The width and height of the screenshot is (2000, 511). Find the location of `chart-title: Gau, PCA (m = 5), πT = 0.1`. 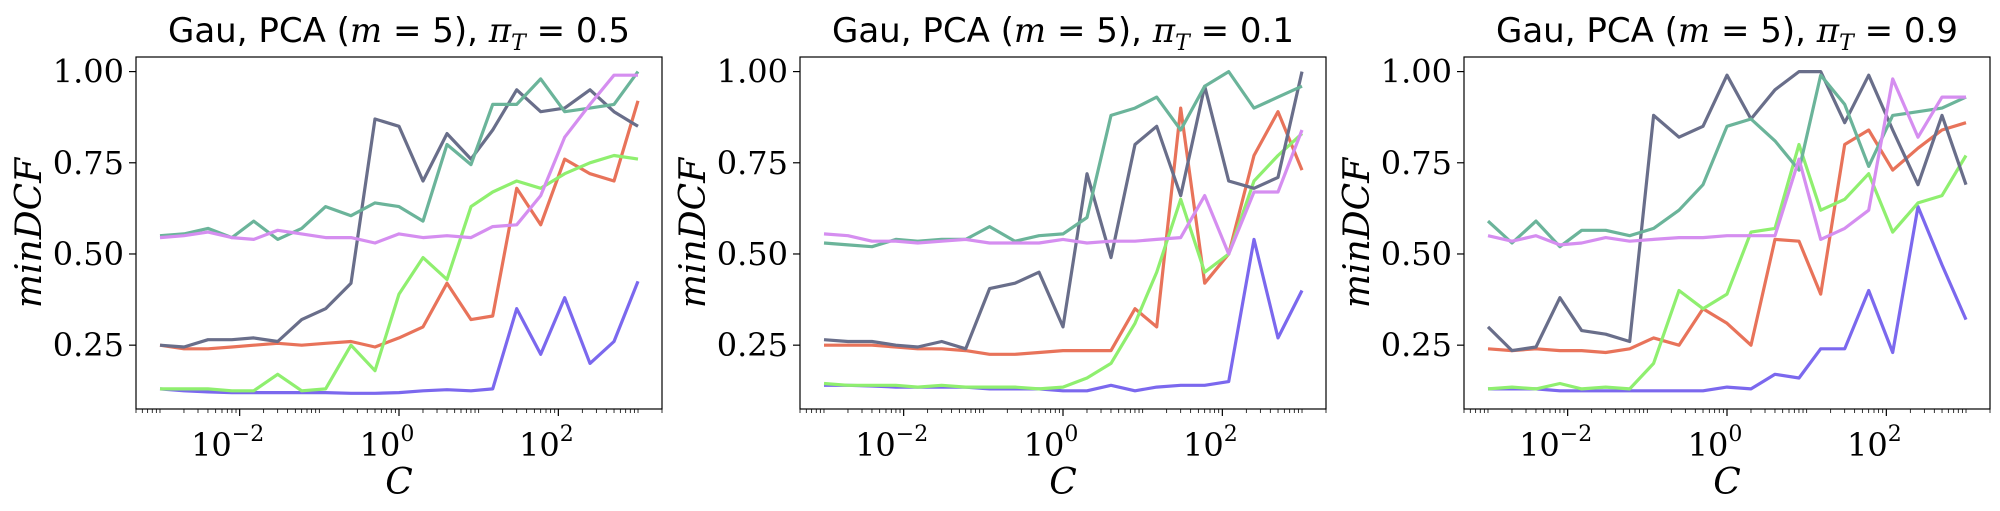

chart-title: Gau, PCA (m = 5), πT = 0.1 is located at coordinates (1063, 33).